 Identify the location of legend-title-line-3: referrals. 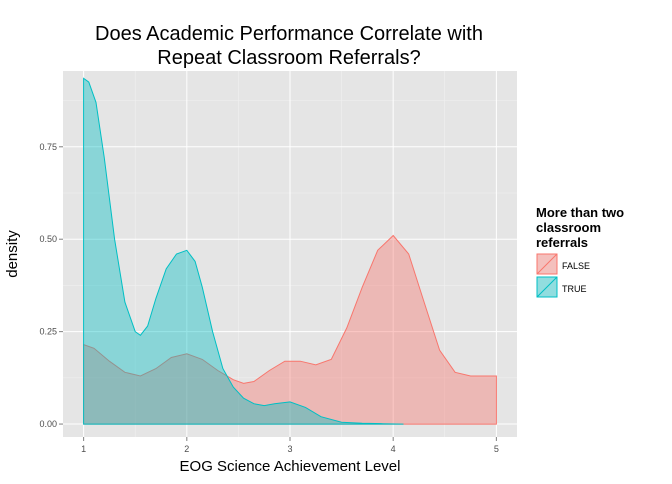
(562, 242).